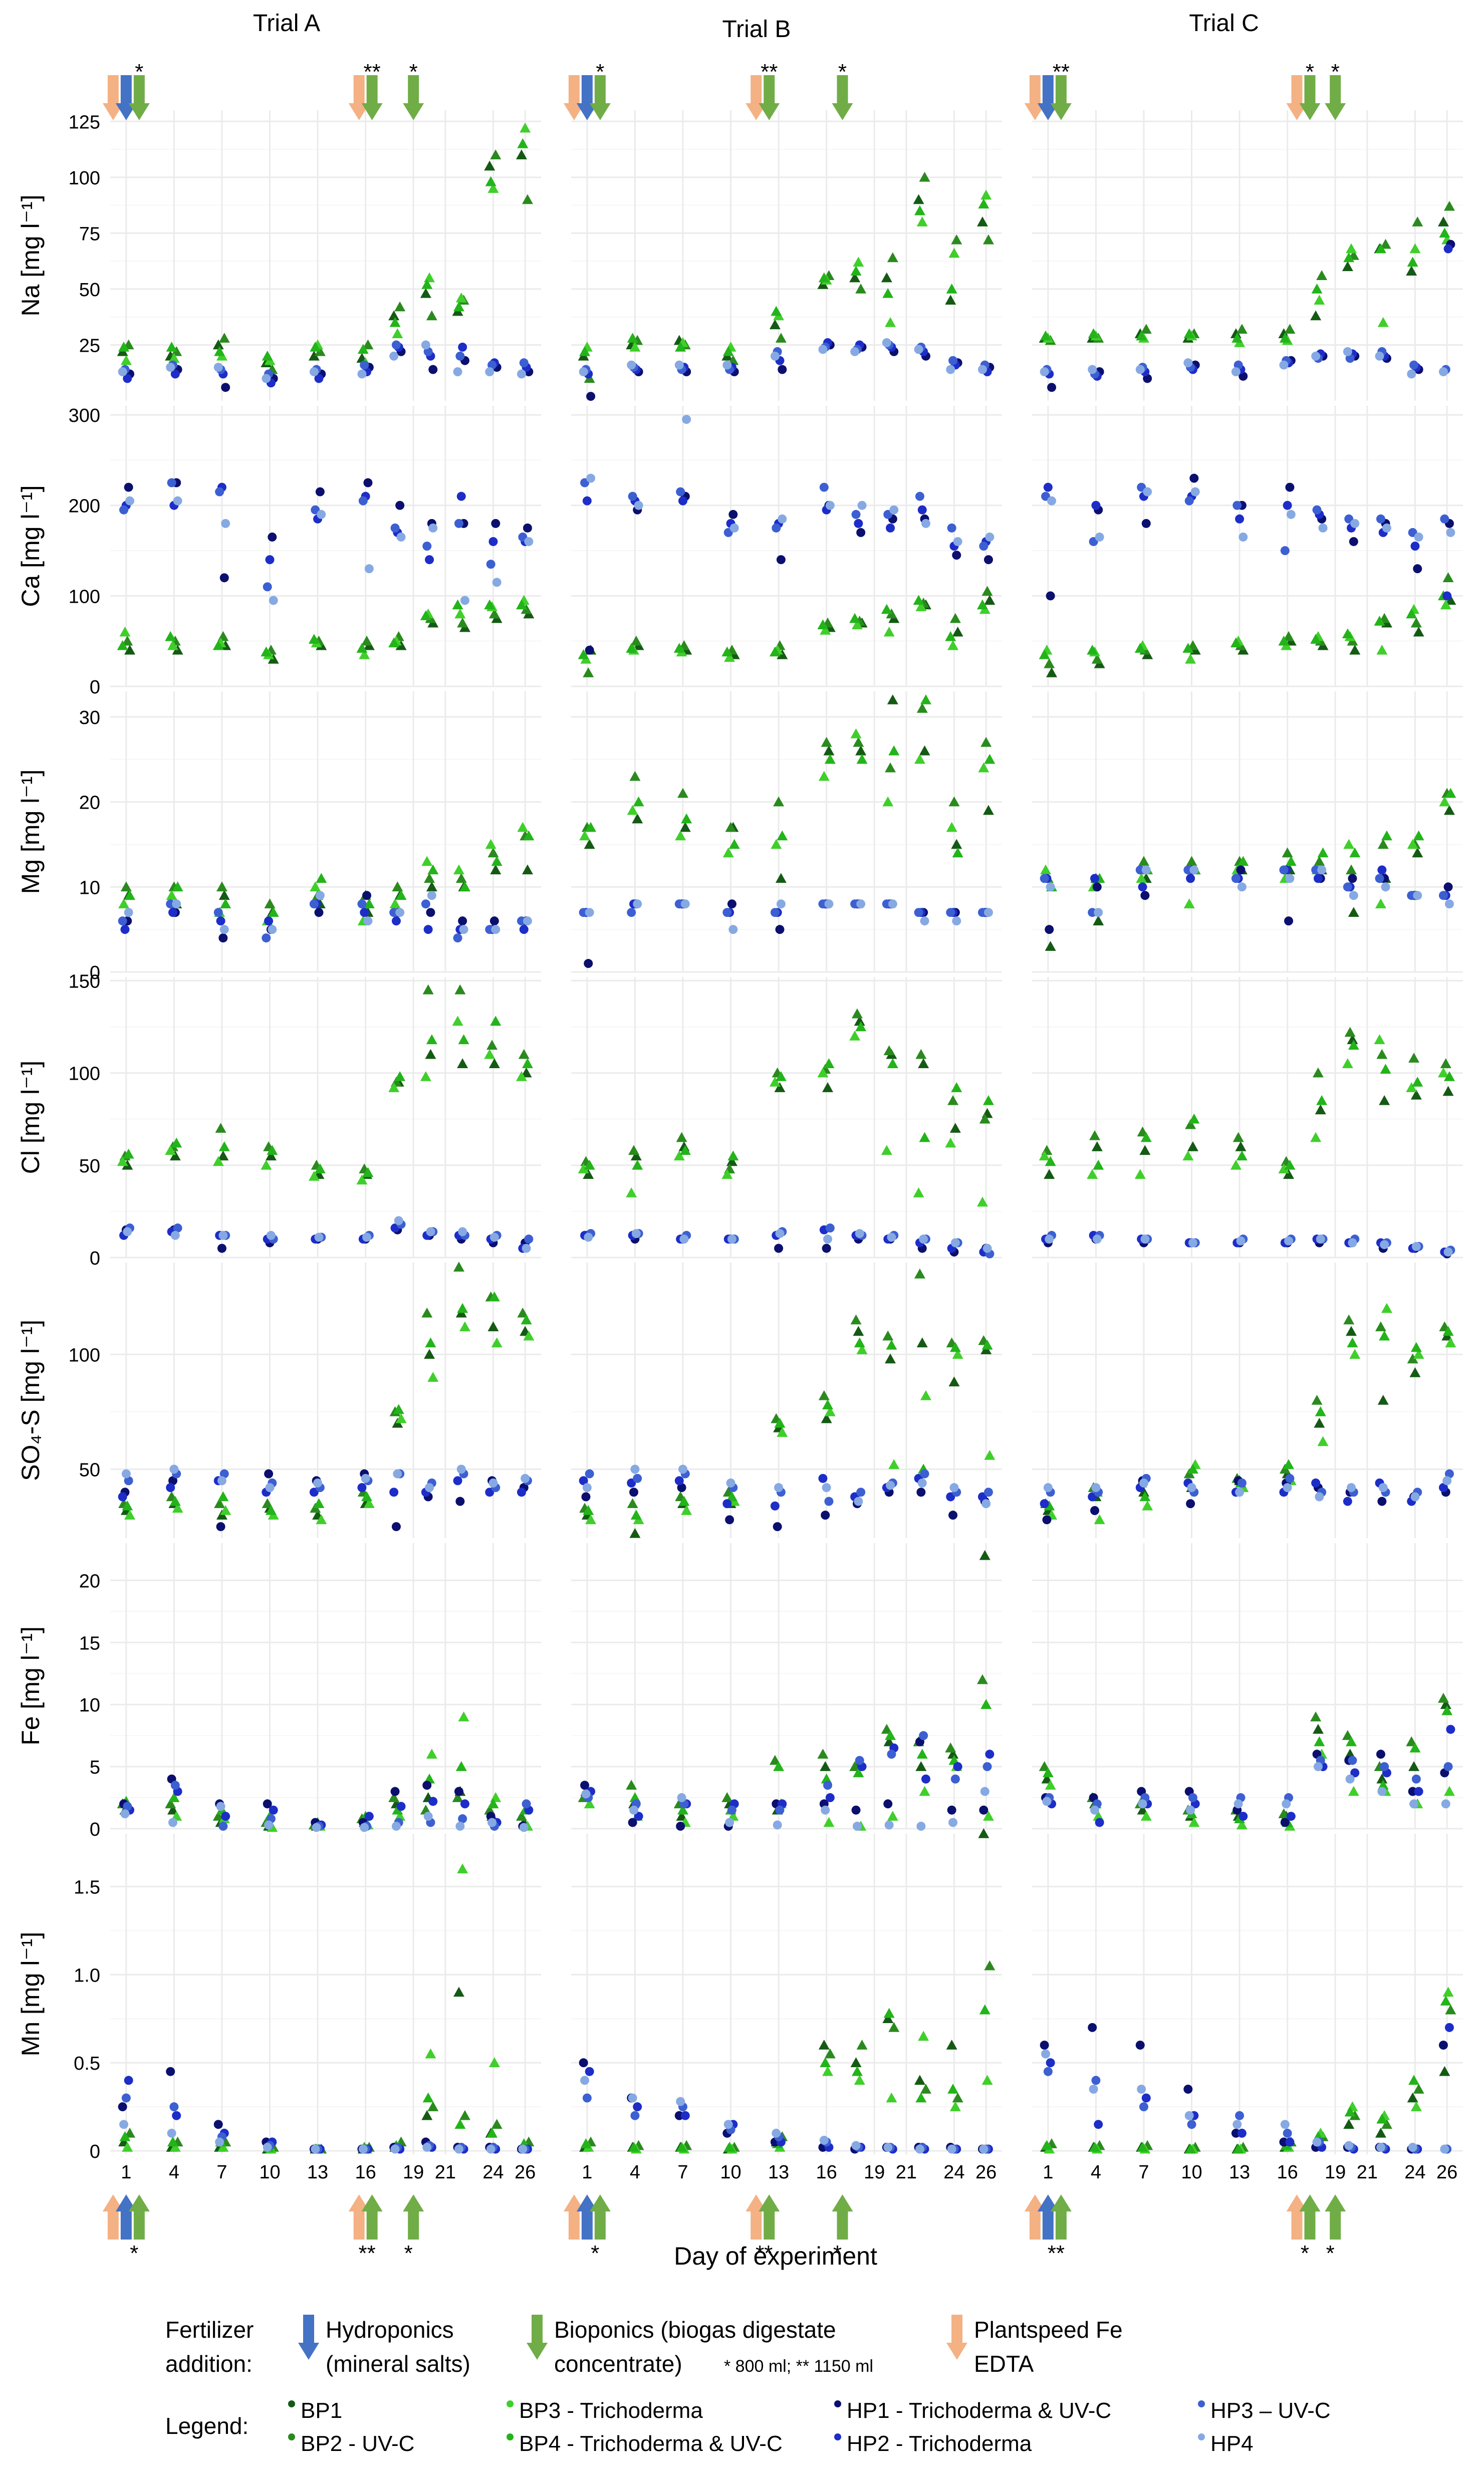 Image resolution: width=1484 pixels, height=2468 pixels. What do you see at coordinates (510, 2436) in the screenshot?
I see `legend-marker-bp4` at bounding box center [510, 2436].